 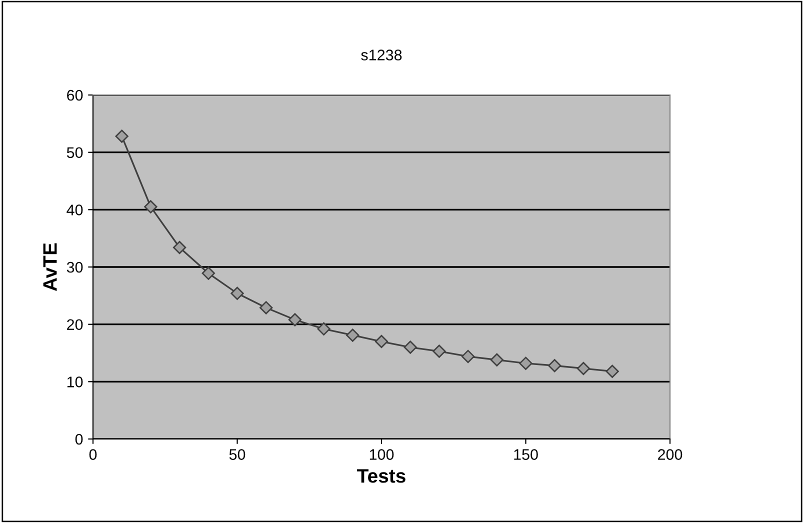 What do you see at coordinates (74, 267) in the screenshot?
I see `y-tick-label: 30` at bounding box center [74, 267].